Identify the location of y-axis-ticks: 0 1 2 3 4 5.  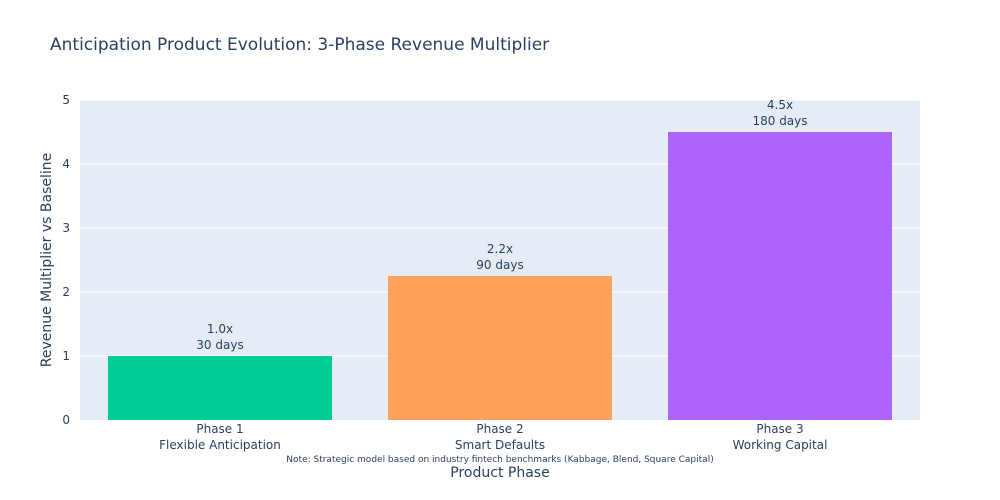
(66, 260).